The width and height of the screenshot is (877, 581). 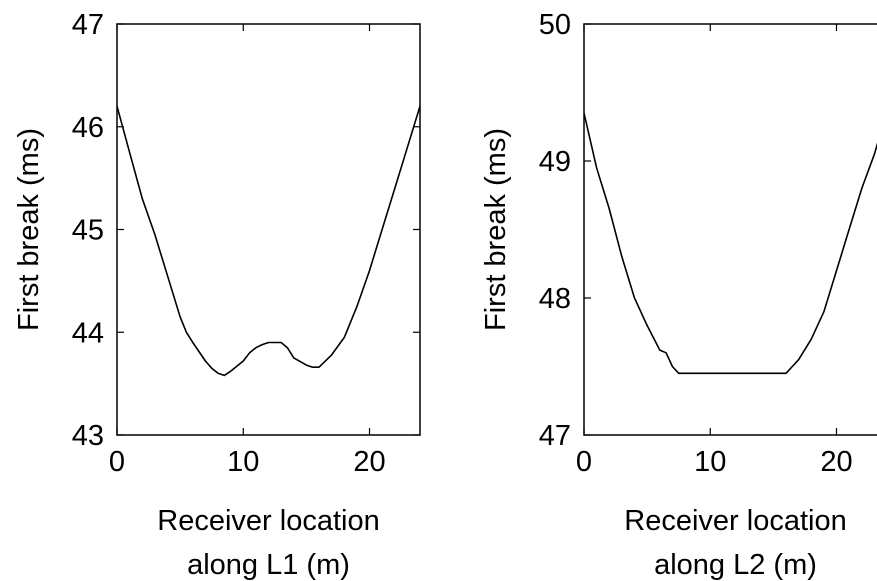 What do you see at coordinates (88, 231) in the screenshot?
I see `y-tick-label: 45` at bounding box center [88, 231].